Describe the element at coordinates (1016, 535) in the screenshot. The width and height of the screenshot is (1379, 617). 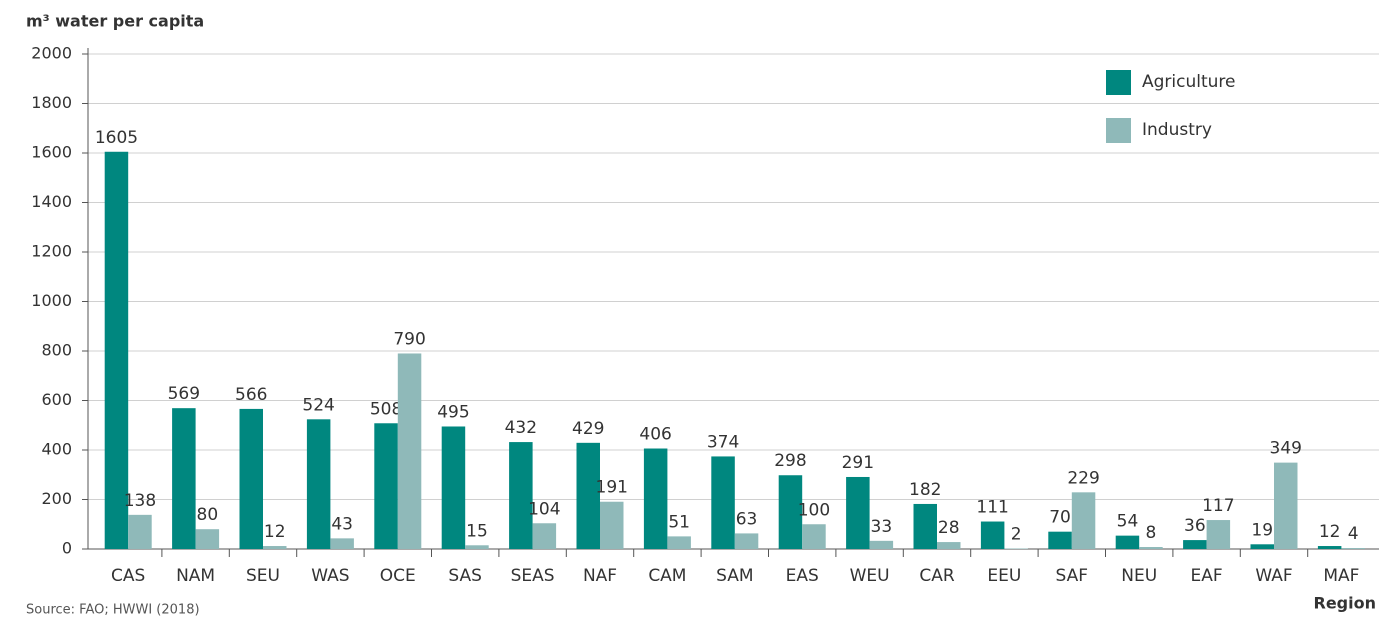
I see `data-label: 2` at that location.